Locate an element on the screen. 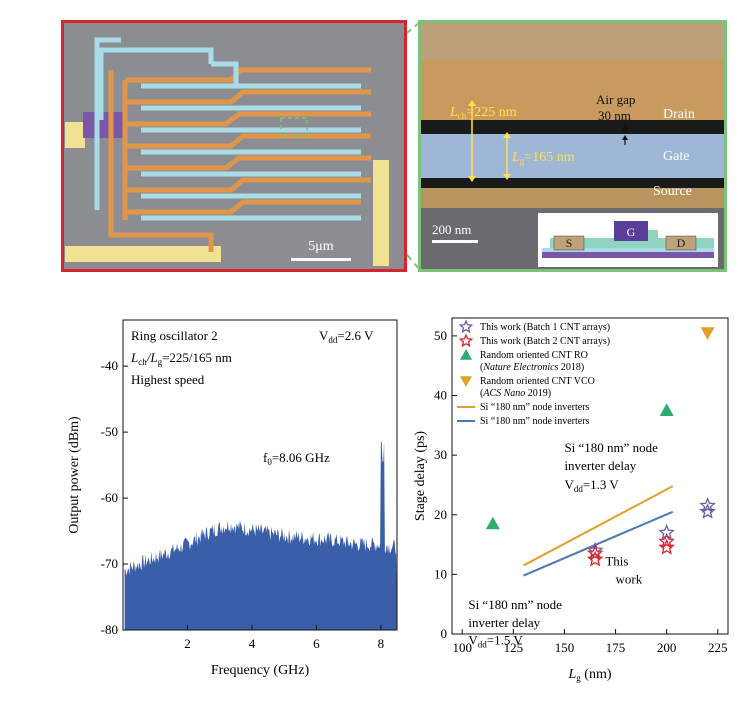 This screenshot has height=702, width=749. annotation-upper-vdd: Vdd=1.3 V is located at coordinates (591, 485).